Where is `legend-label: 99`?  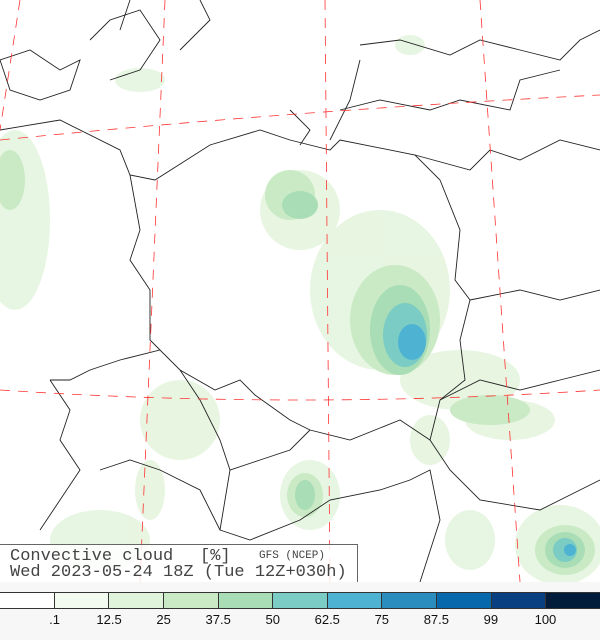
legend-label: 99 is located at coordinates (491, 619).